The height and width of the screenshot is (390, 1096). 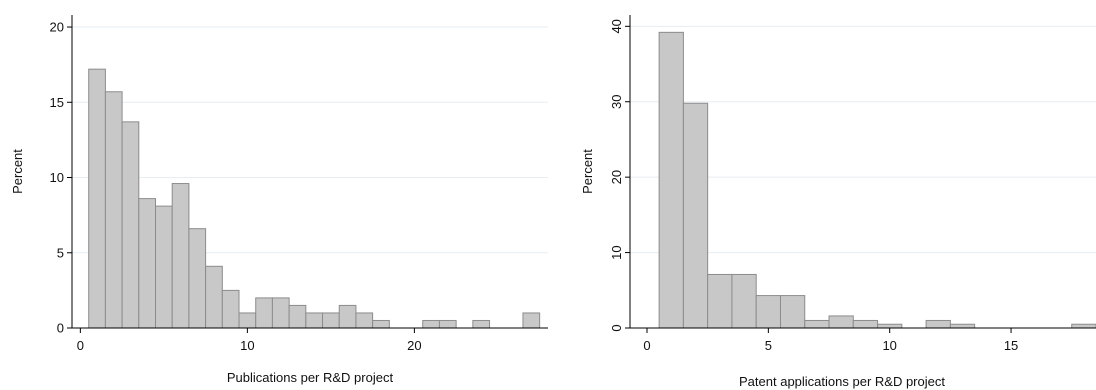 What do you see at coordinates (842, 381) in the screenshot?
I see `x-axis-title: Patent applications per R&D project` at bounding box center [842, 381].